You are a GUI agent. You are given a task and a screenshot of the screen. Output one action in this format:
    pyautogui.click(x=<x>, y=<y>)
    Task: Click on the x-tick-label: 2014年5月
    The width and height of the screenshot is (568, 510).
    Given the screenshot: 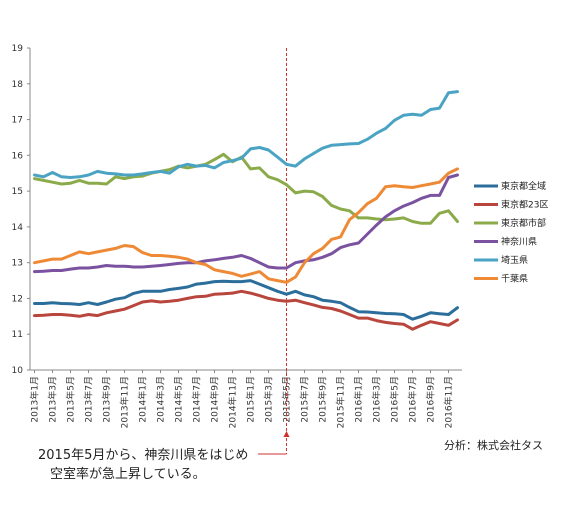 What is the action you would take?
    pyautogui.click(x=179, y=399)
    